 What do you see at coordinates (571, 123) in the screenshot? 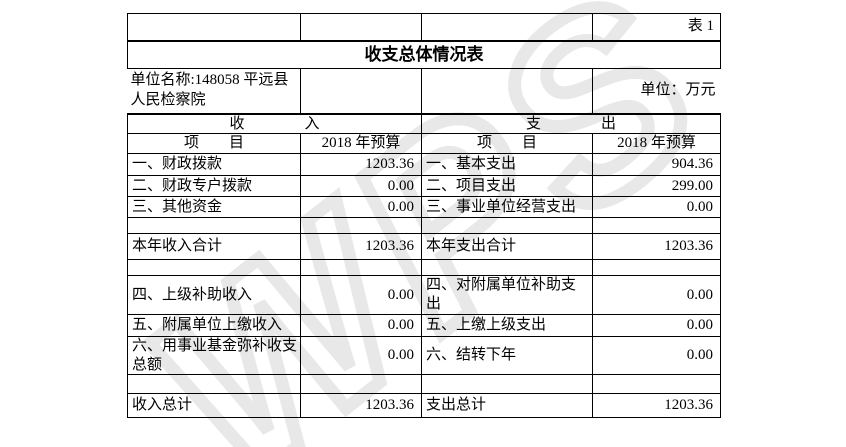
I see `expense-section-header: 支 出` at bounding box center [571, 123].